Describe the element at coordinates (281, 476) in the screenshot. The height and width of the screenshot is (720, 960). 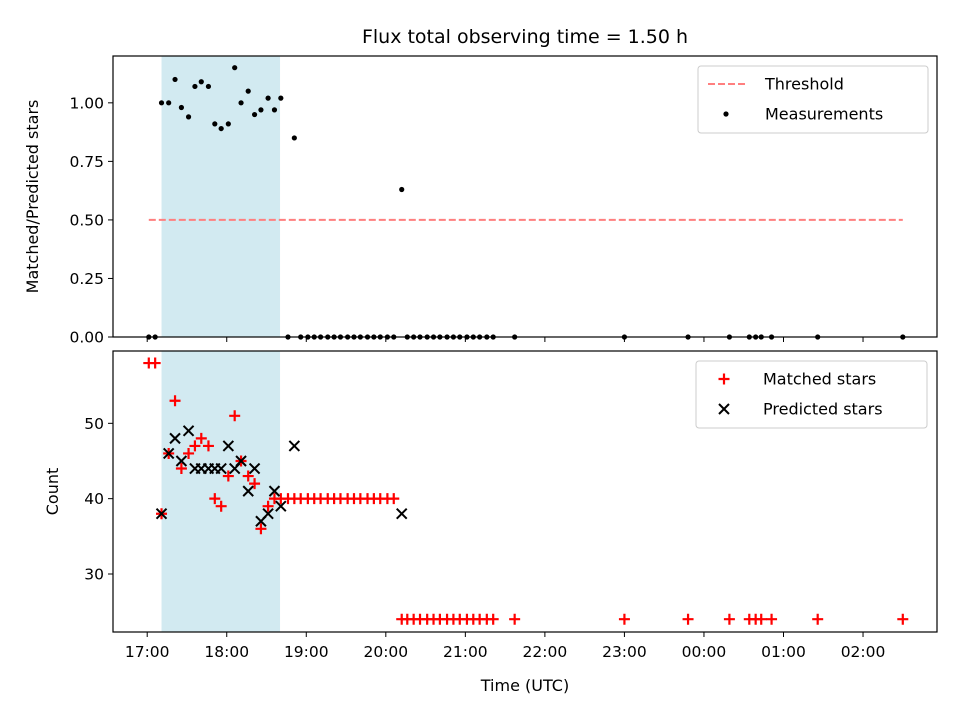
I see `predicted-stars-series` at that location.